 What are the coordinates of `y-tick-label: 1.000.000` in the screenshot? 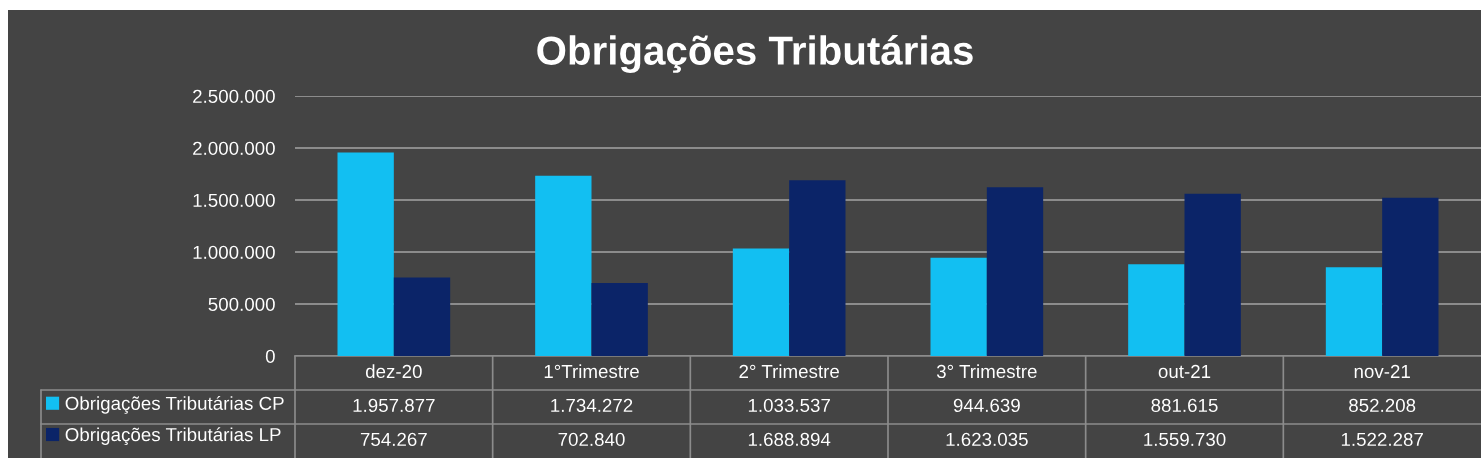 It's located at (234, 252).